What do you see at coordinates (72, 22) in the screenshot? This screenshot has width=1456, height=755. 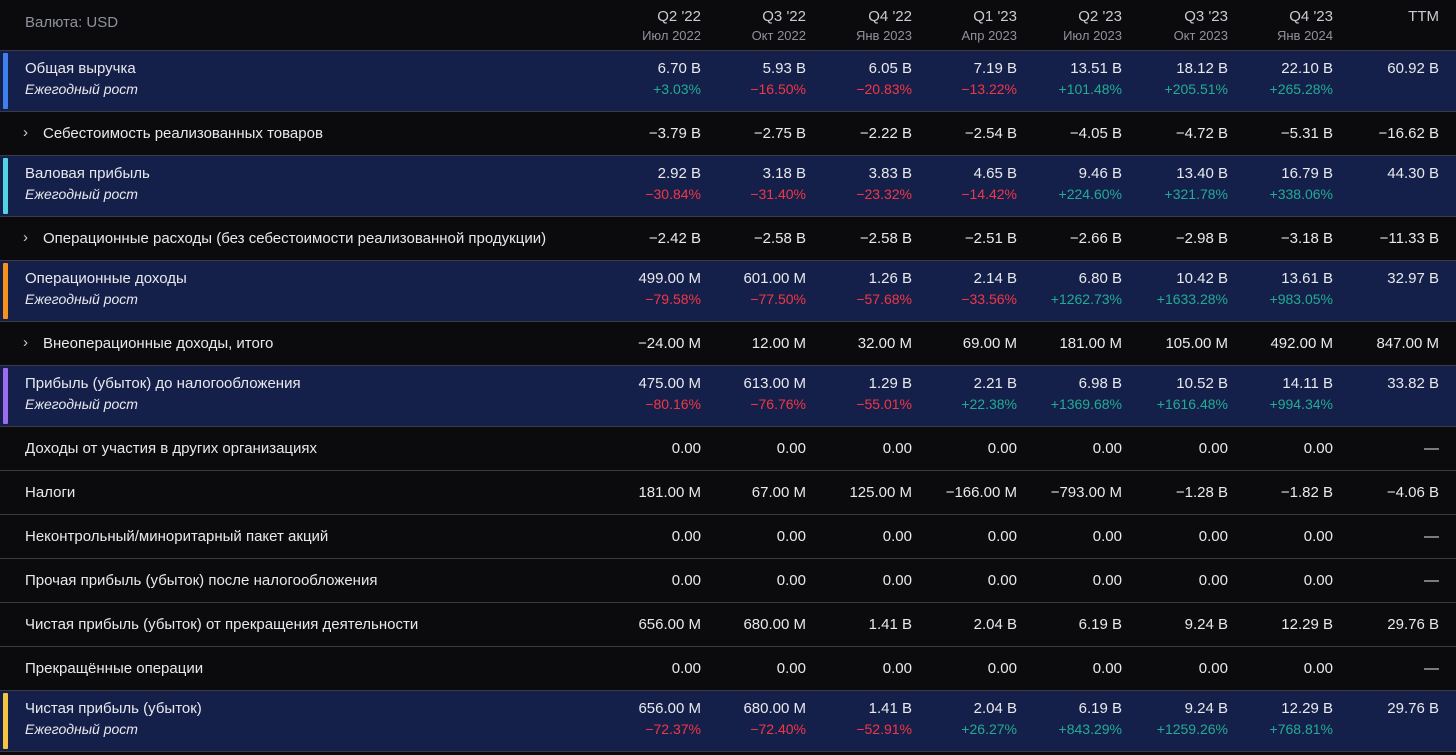 I see `currency-label: Валюта: USD` at bounding box center [72, 22].